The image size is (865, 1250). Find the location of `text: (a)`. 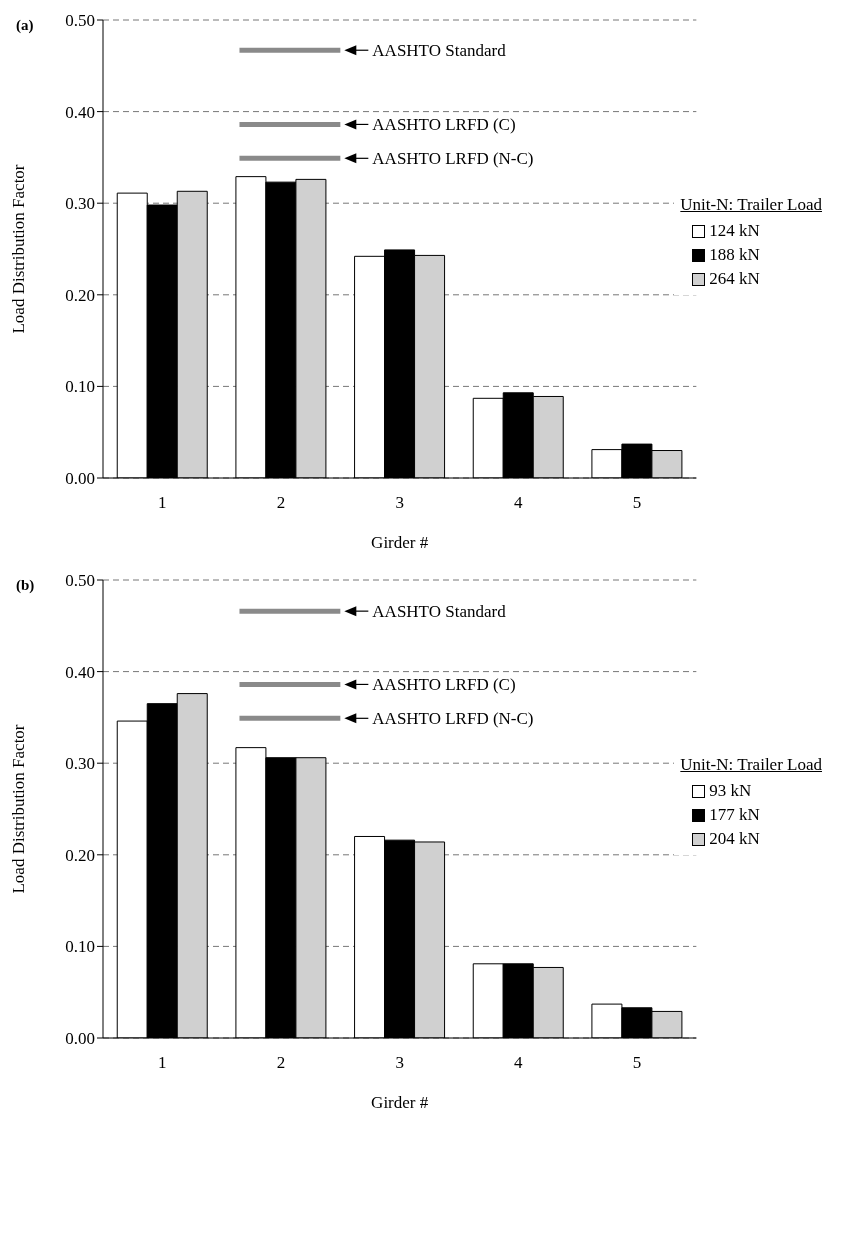

text: (a) is located at coordinates (25, 25).